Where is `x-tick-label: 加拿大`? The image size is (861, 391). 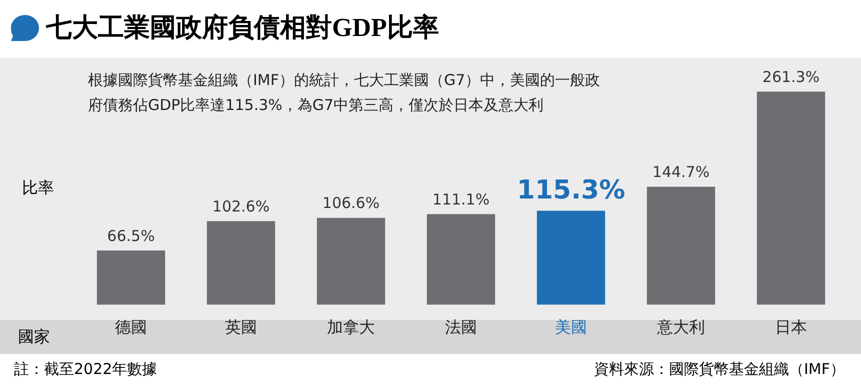 x-tick-label: 加拿大 is located at coordinates (351, 327).